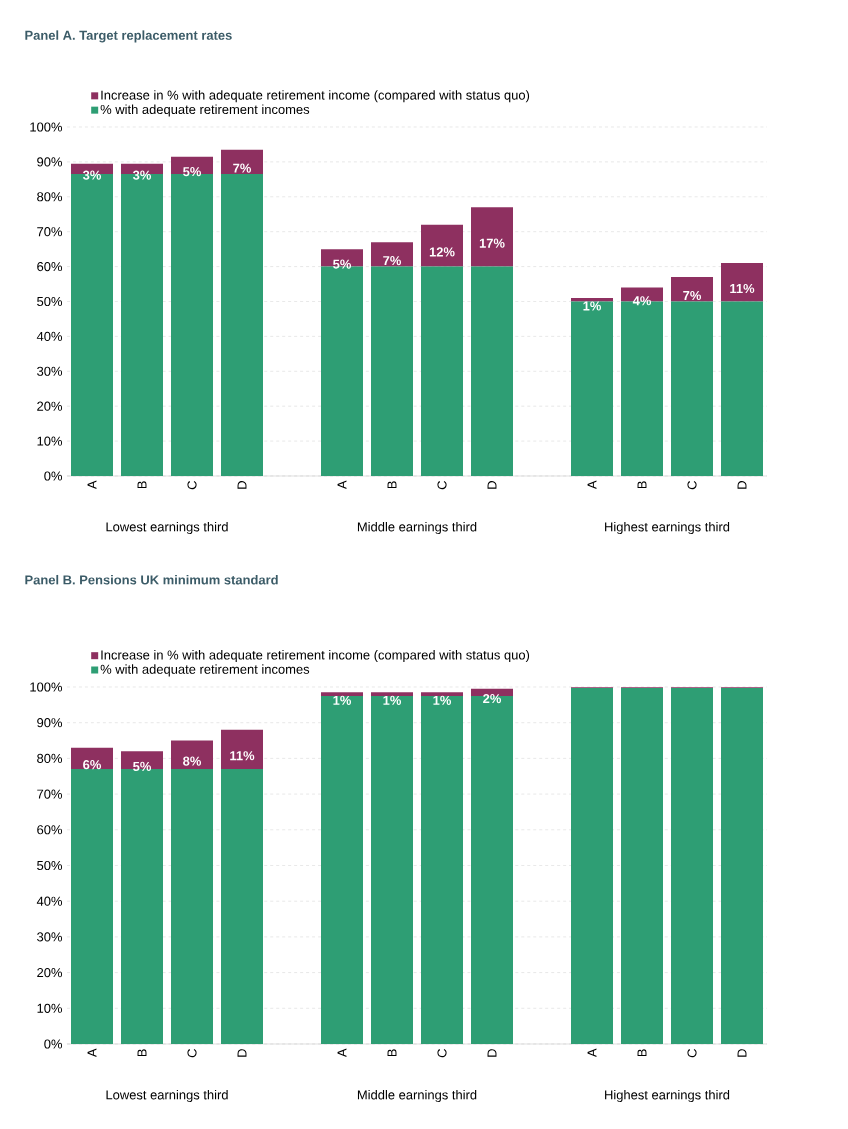 The width and height of the screenshot is (848, 1129). I want to click on data-label: 4%, so click(642, 301).